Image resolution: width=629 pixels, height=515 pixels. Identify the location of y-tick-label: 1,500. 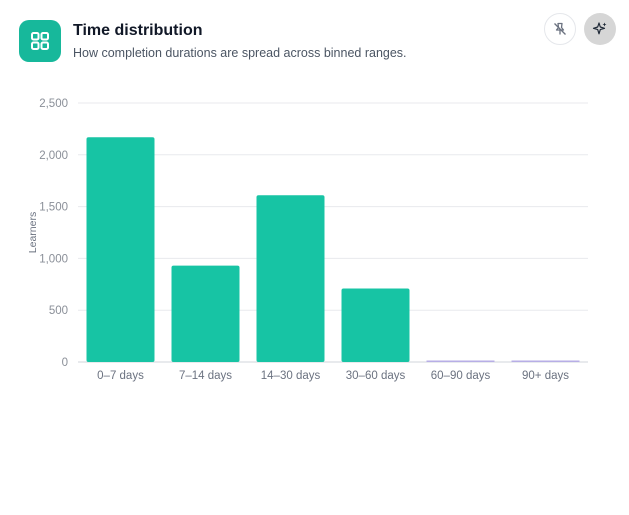
(53, 208).